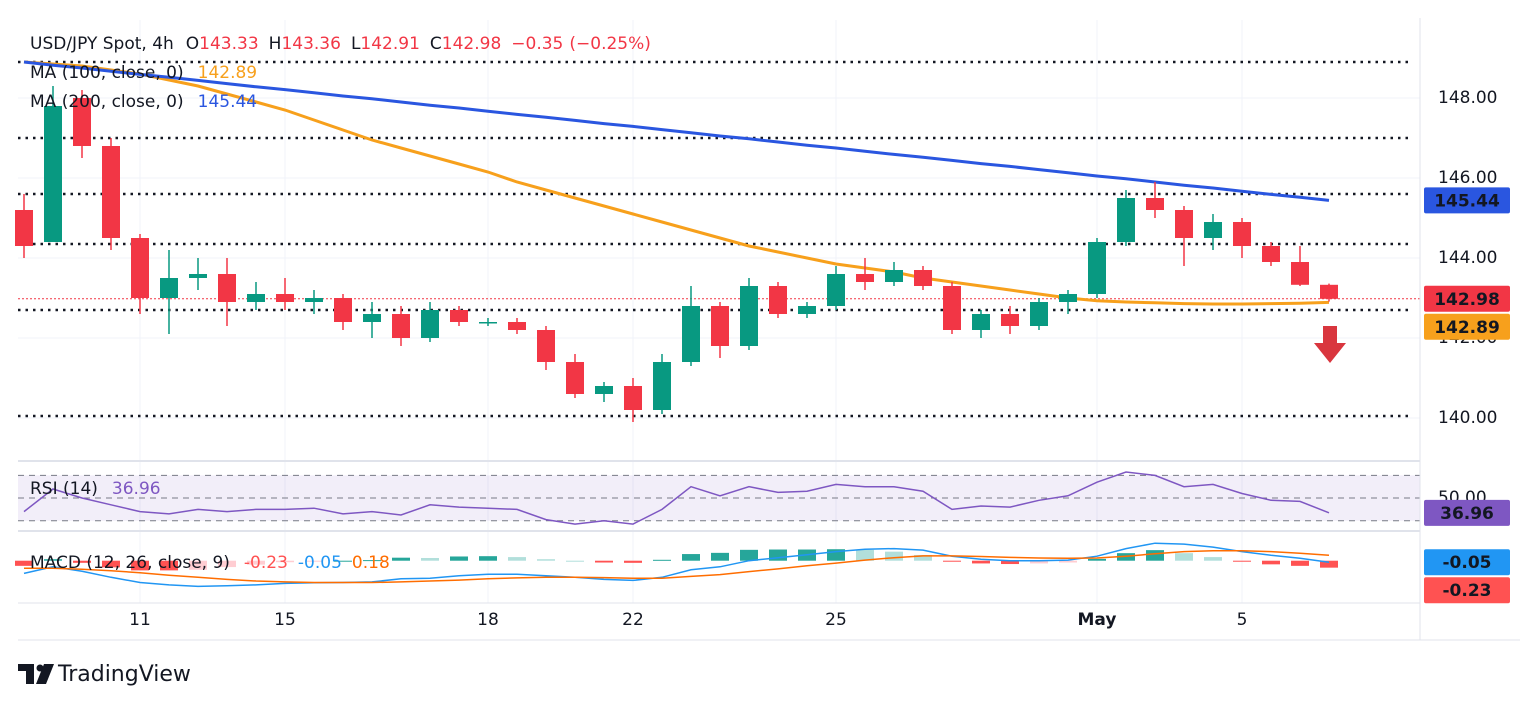 The width and height of the screenshot is (1536, 704). I want to click on ma-name: MA (100, close, 0), so click(107, 73).